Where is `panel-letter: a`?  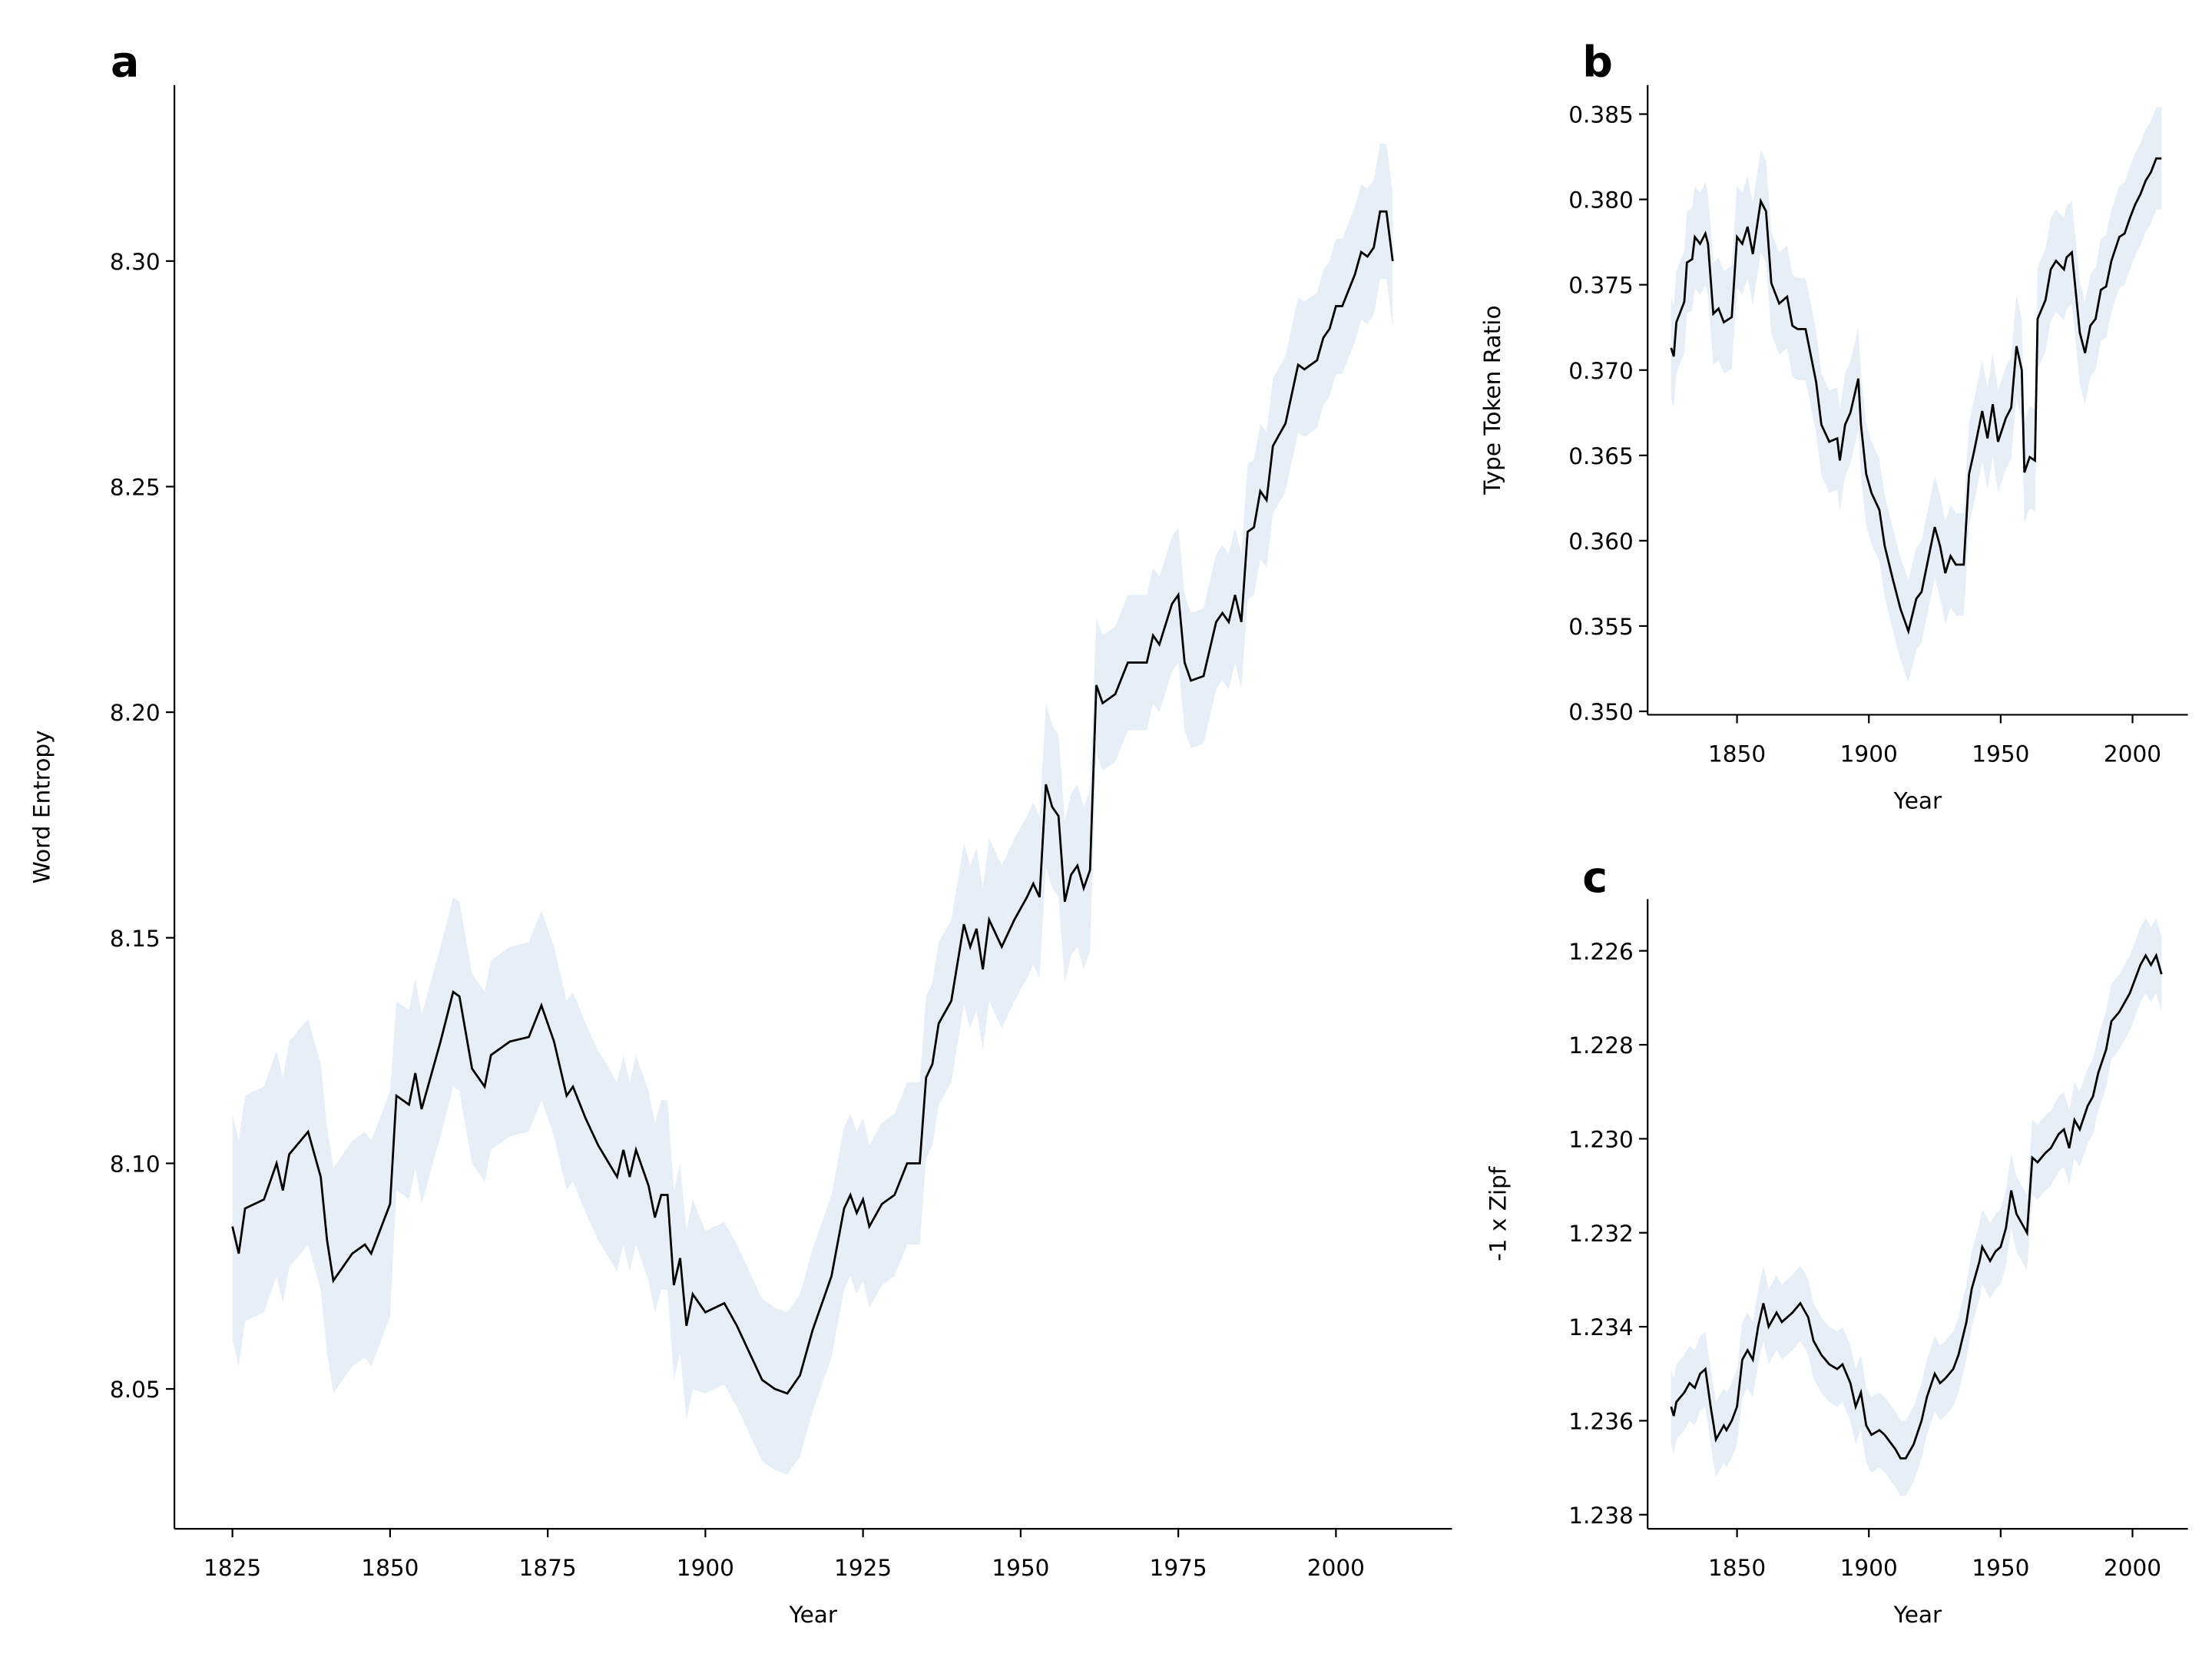
panel-letter: a is located at coordinates (125, 63).